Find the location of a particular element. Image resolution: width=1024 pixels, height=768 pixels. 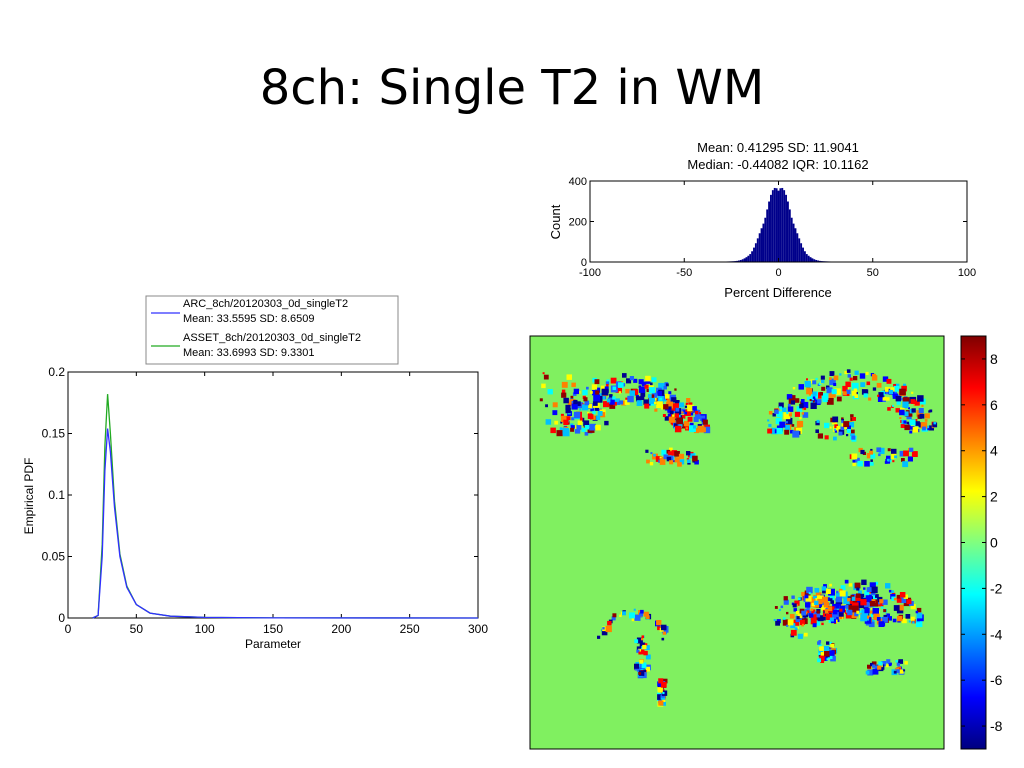

pdf-y-tick-label: 0.2 is located at coordinates (56, 372).